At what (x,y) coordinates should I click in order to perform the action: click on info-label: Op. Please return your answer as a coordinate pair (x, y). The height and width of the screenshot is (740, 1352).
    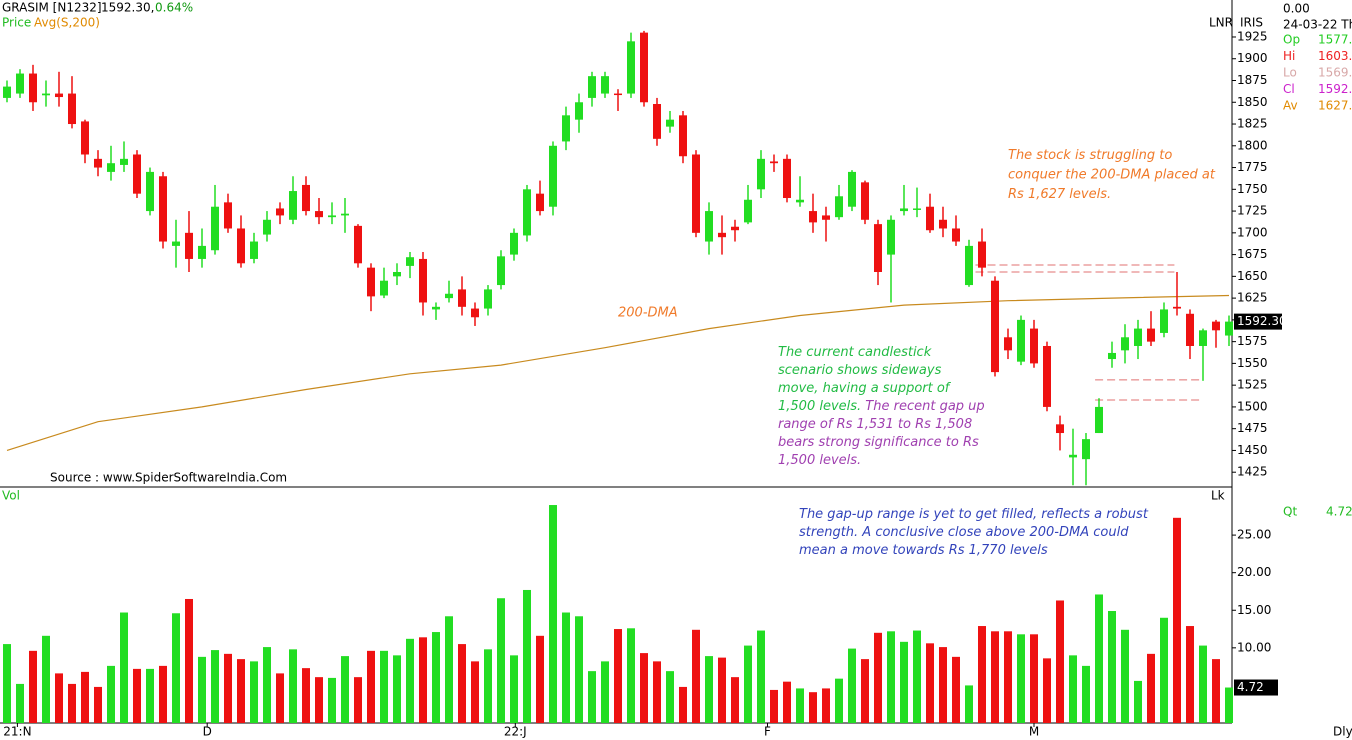
    Looking at the image, I should click on (1291, 40).